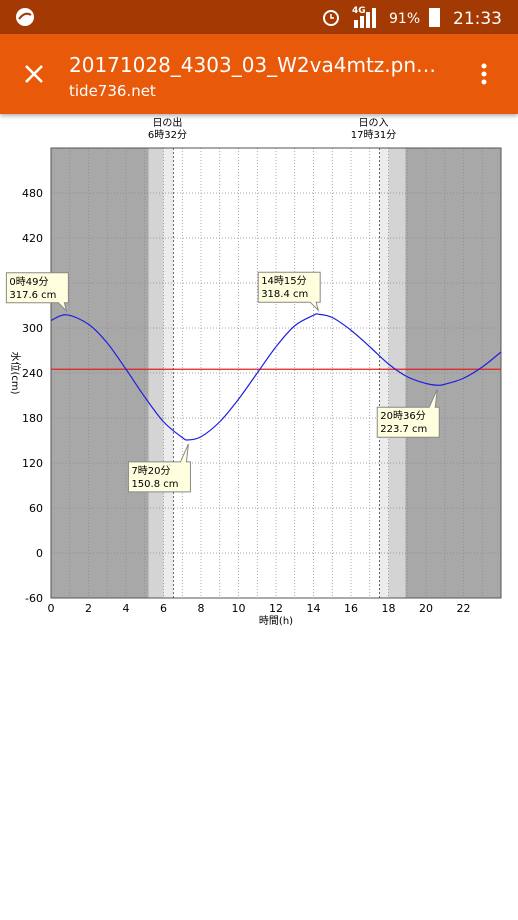 The height and width of the screenshot is (920, 518). Describe the element at coordinates (365, 18) in the screenshot. I see `signal-icon` at that location.